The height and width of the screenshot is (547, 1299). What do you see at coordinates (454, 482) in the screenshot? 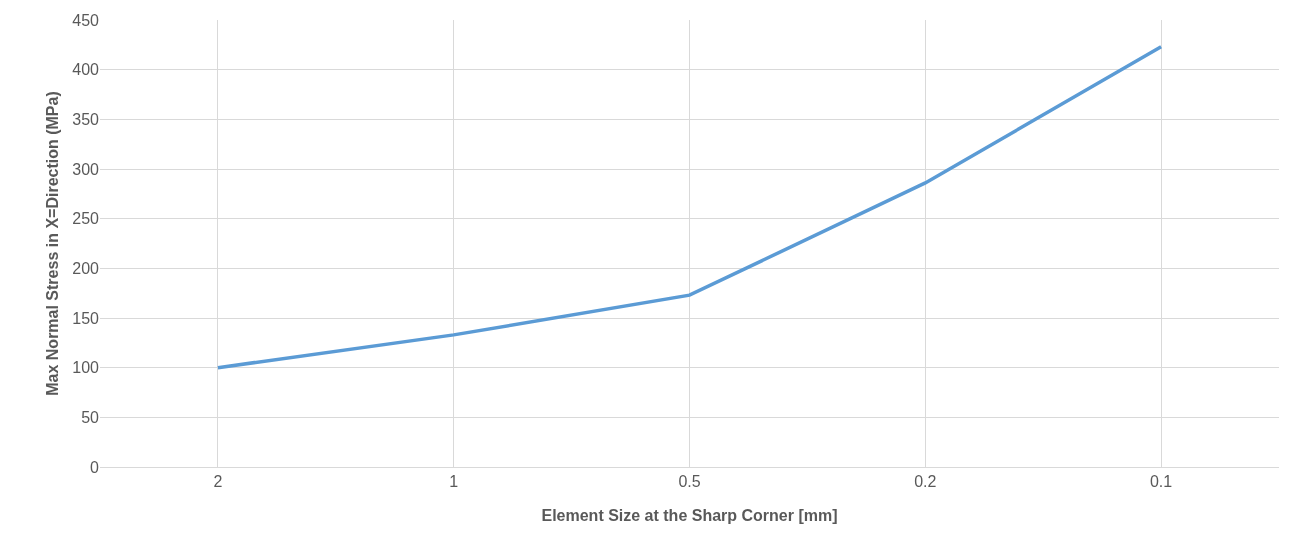
I see `x-tick-label: 1` at bounding box center [454, 482].